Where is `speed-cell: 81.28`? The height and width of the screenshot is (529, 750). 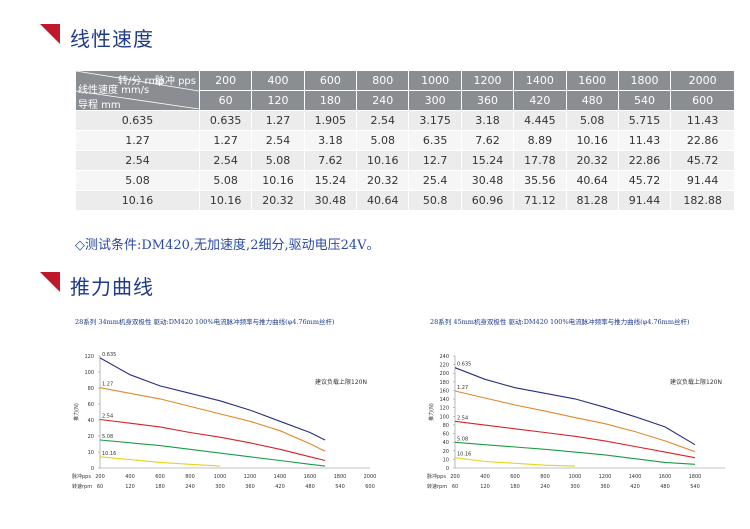 speed-cell: 81.28 is located at coordinates (592, 200).